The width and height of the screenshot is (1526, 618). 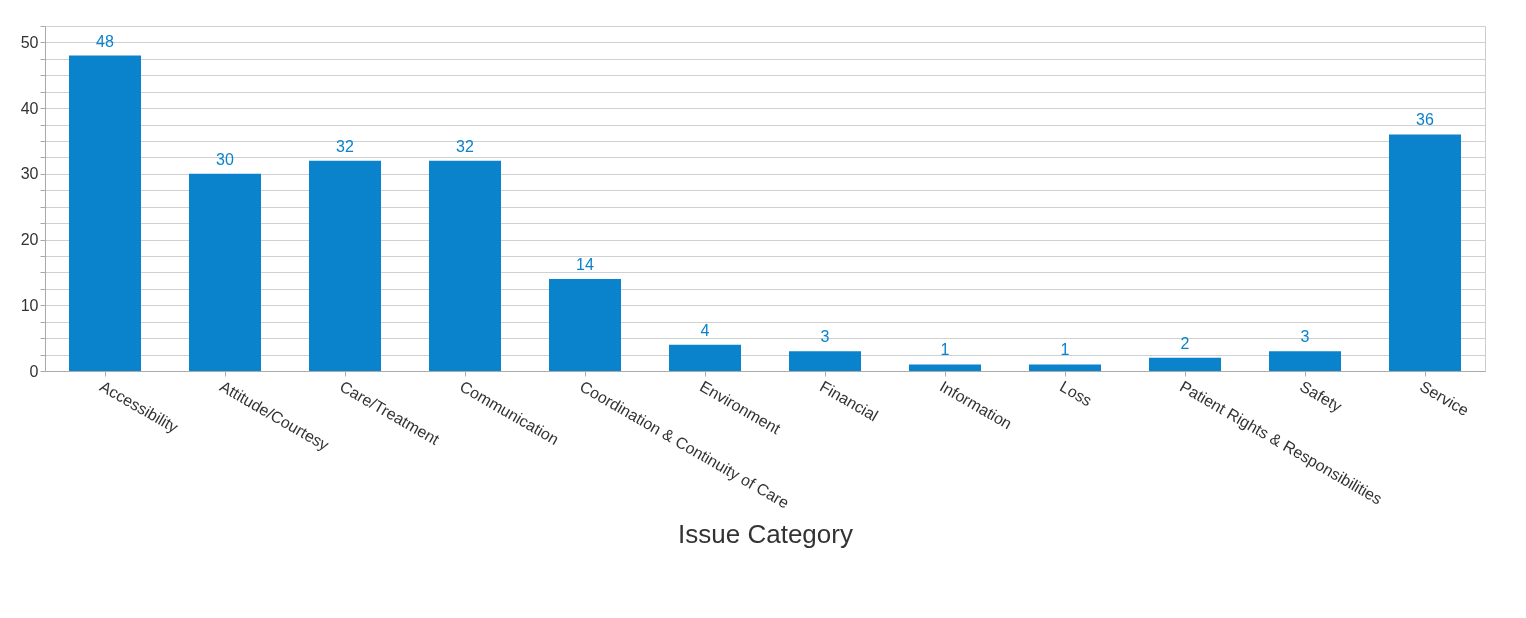 I want to click on data-label: 36, so click(x=1425, y=120).